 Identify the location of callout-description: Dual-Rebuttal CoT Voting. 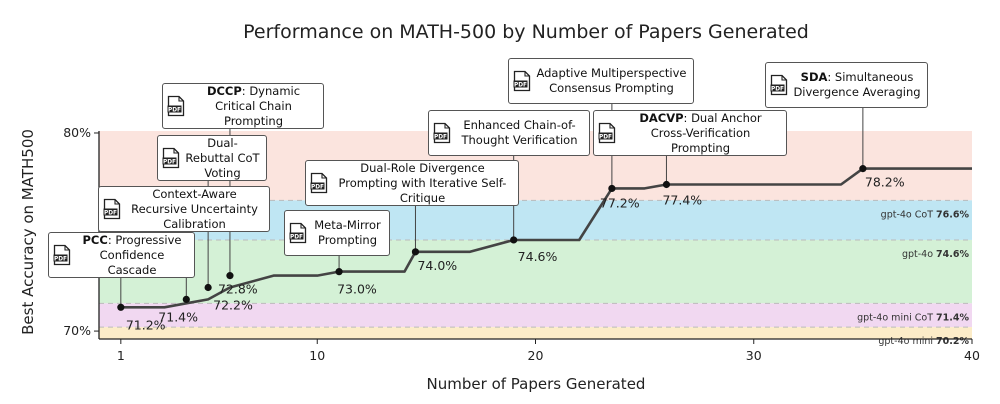
(222, 157).